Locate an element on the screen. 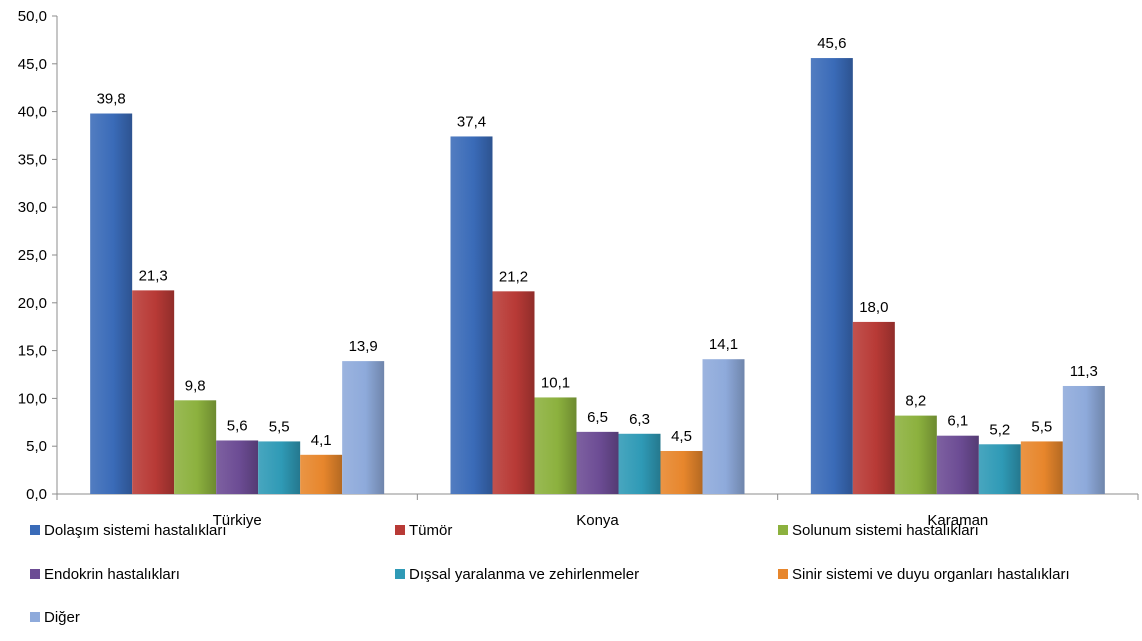  data-label: 18,0 is located at coordinates (873, 307).